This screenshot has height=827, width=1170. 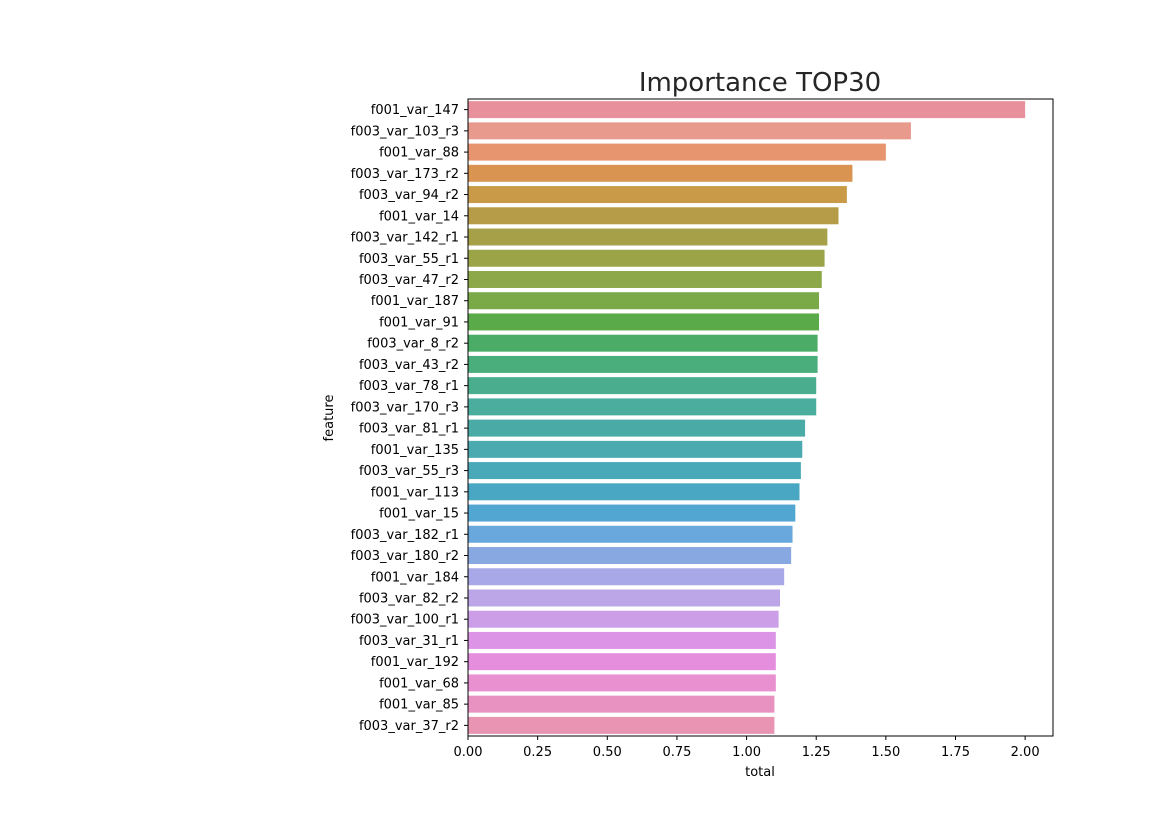 I want to click on x-tick-label: 0.25, so click(x=537, y=752).